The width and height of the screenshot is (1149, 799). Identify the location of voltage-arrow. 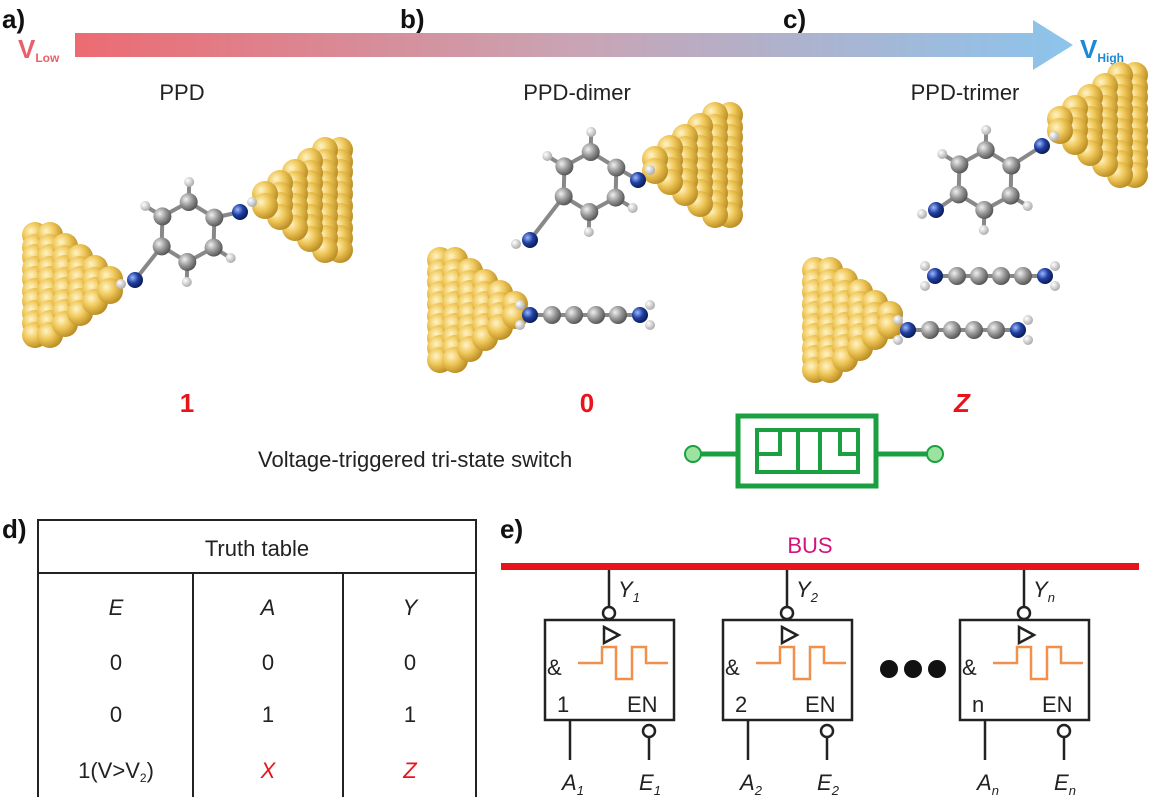
(574, 45).